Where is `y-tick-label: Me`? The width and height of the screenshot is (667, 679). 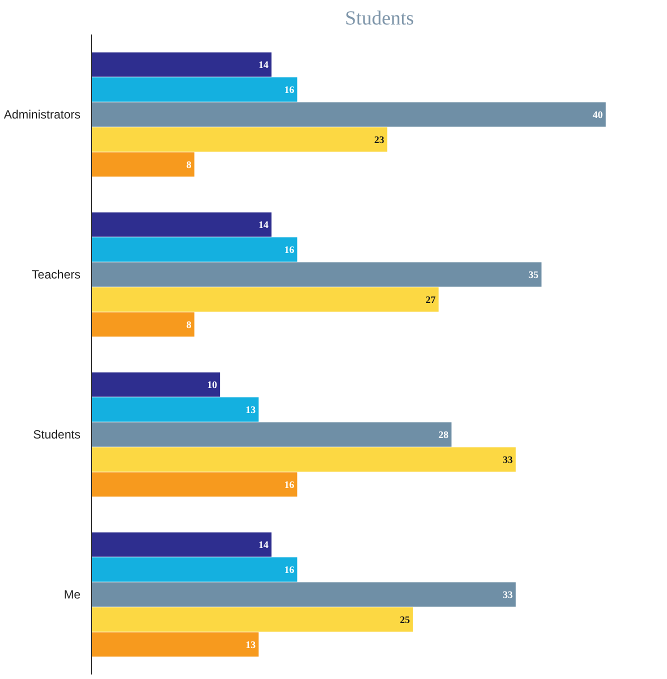
y-tick-label: Me is located at coordinates (72, 595).